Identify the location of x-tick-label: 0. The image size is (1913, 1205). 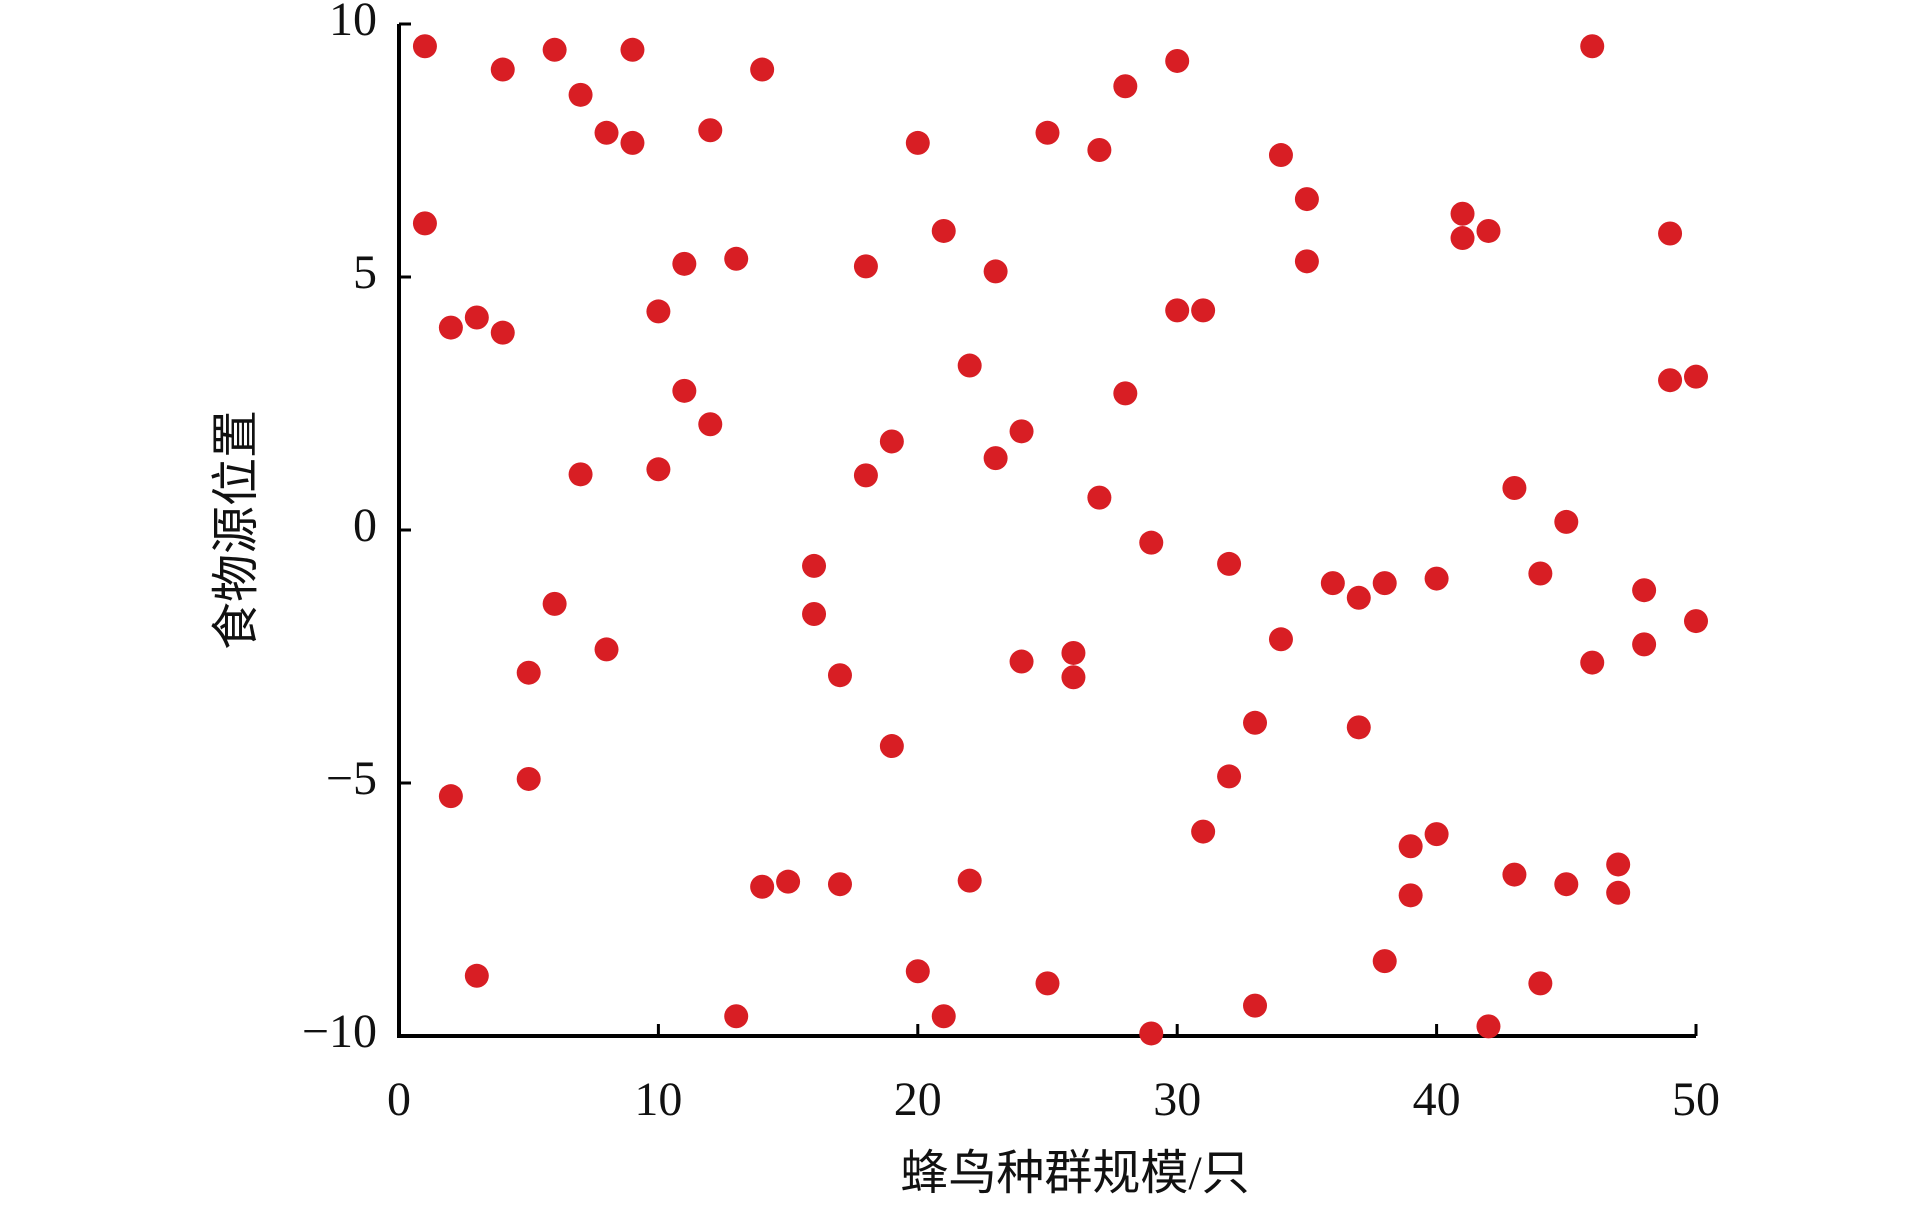
(399, 1099).